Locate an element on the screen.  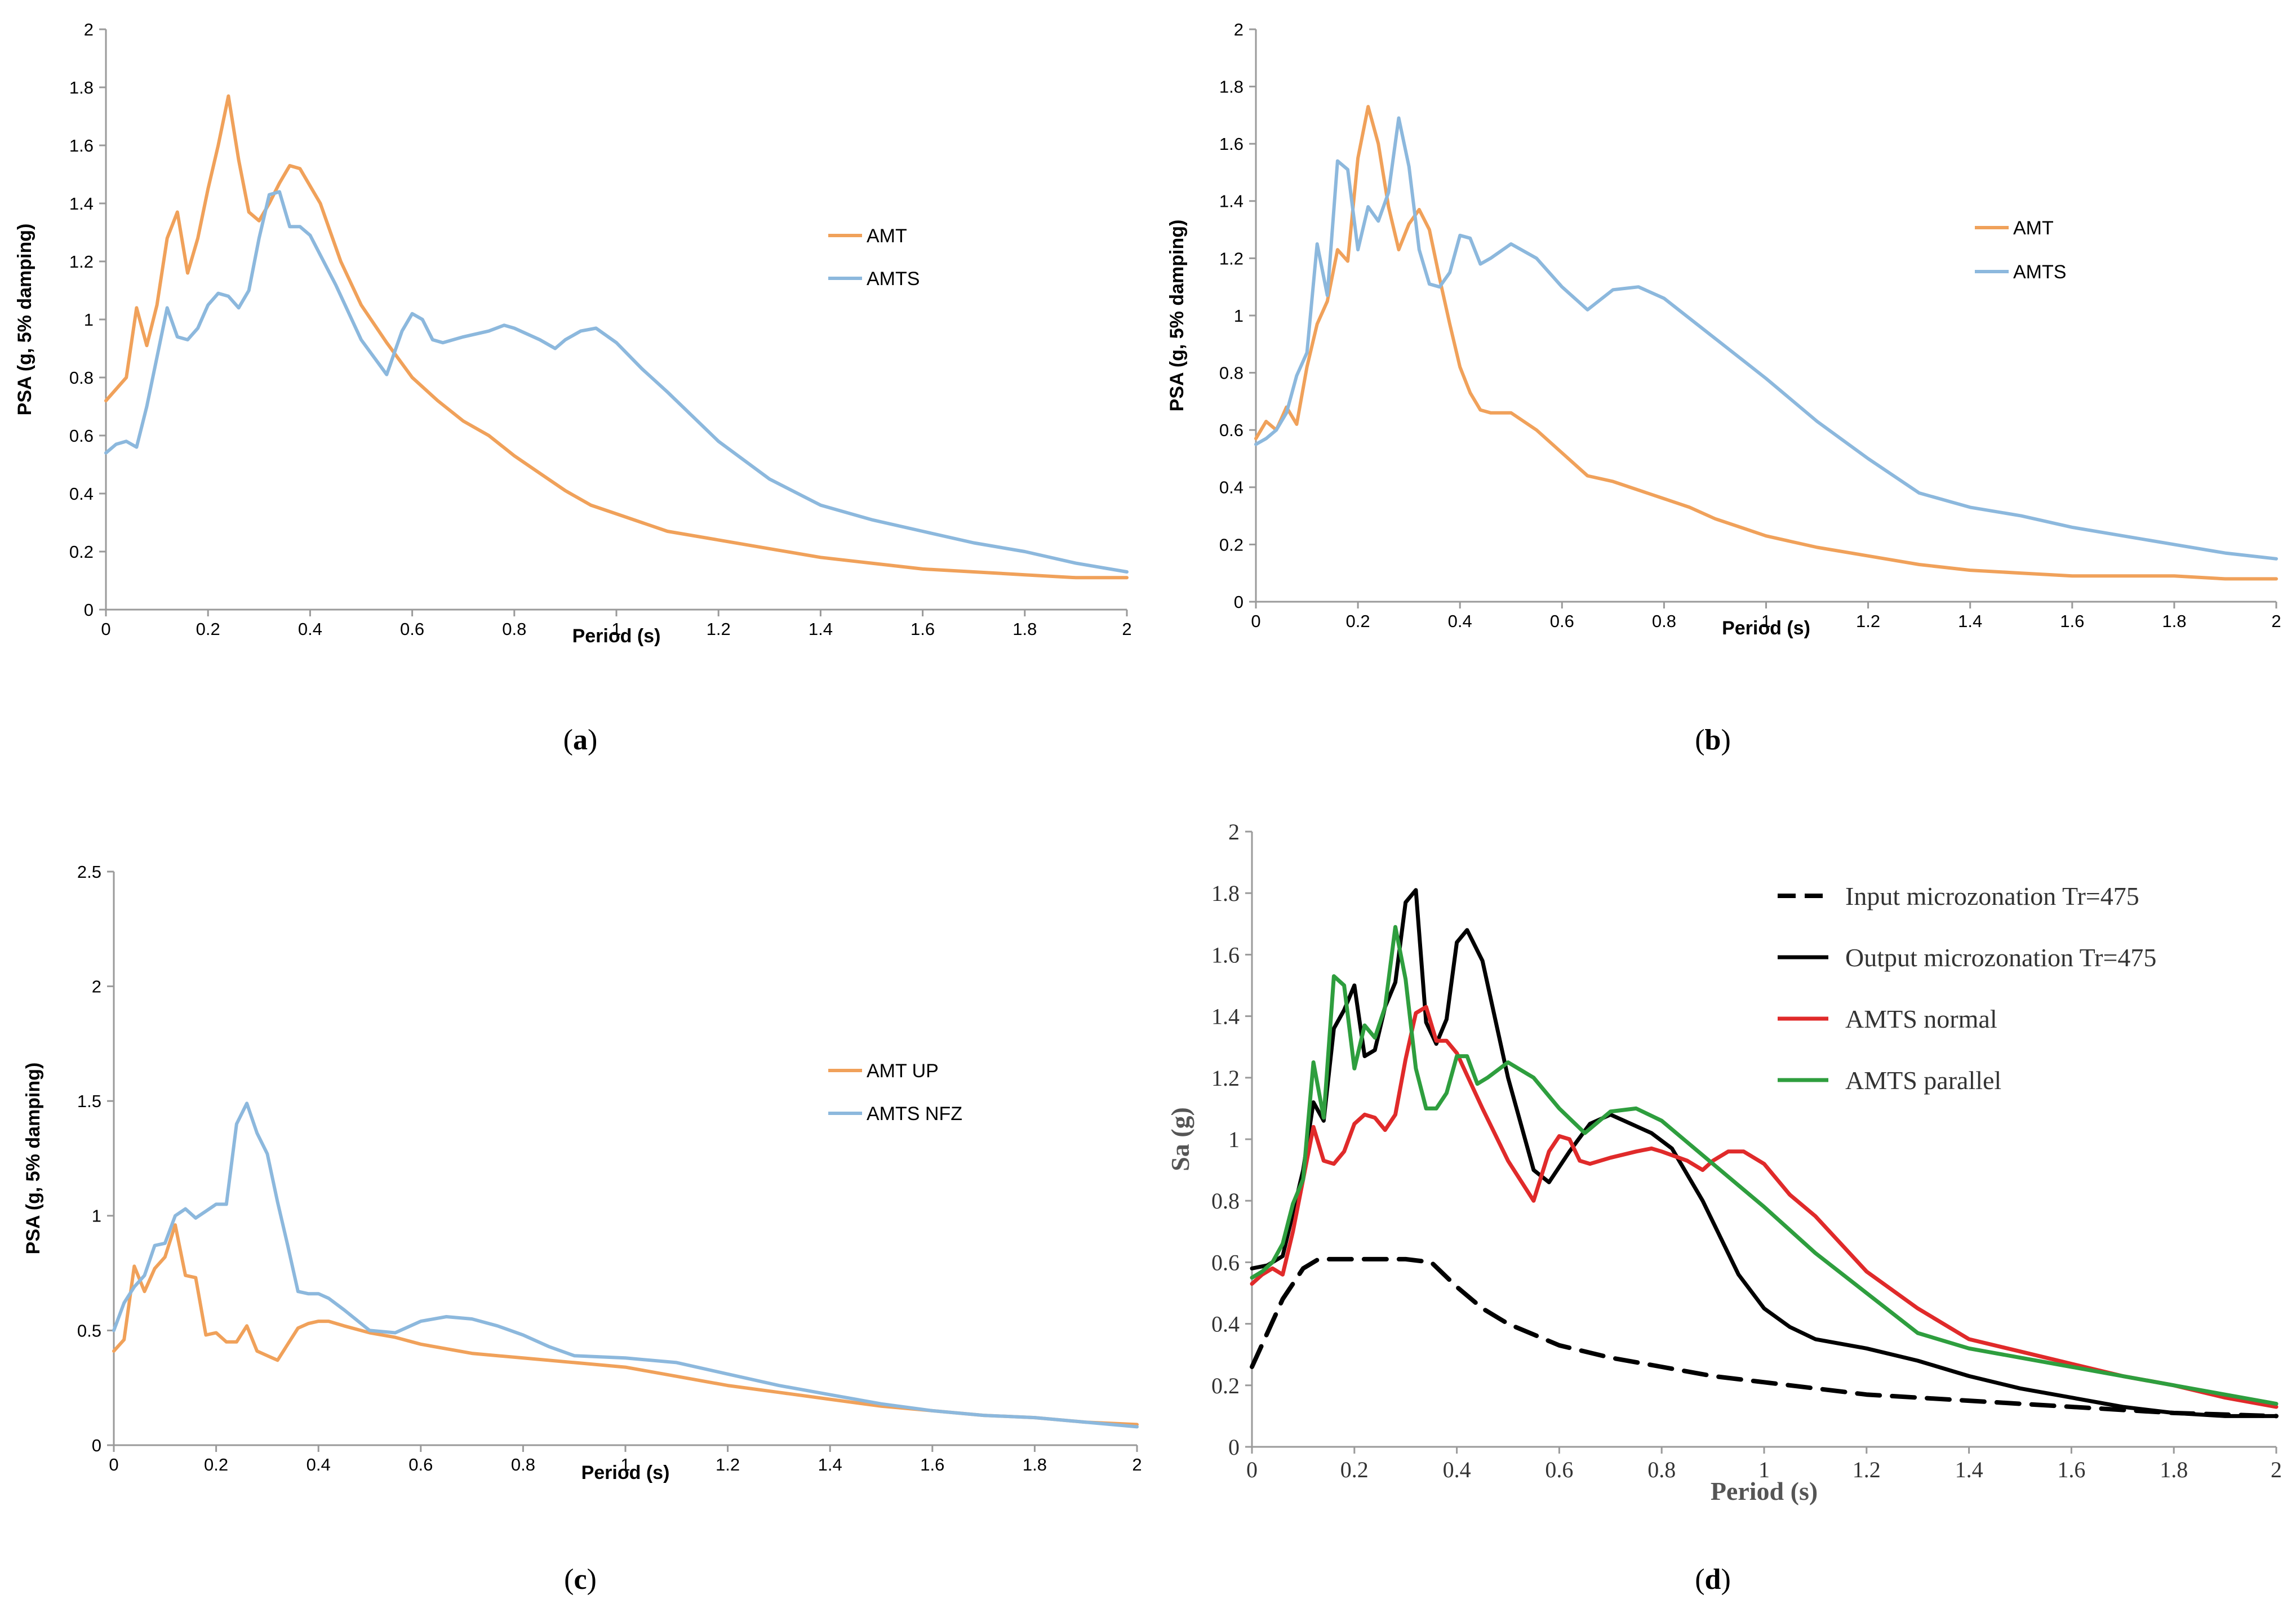
panel-caption: (c) is located at coordinates (580, 1579).